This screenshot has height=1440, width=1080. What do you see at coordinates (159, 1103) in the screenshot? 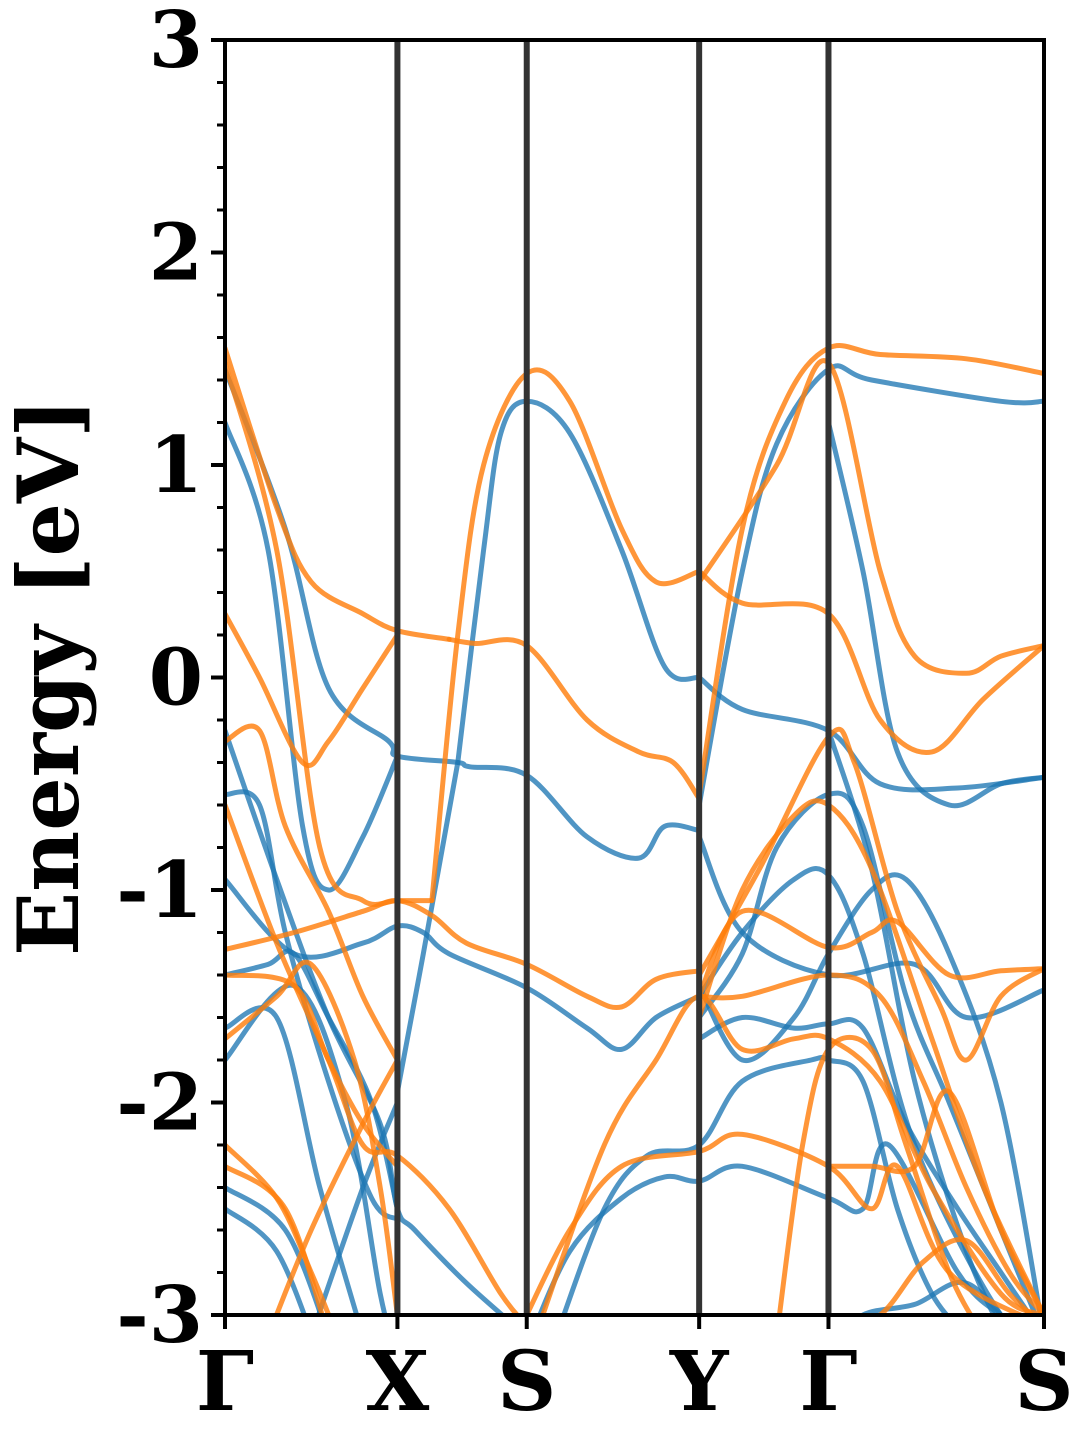
I see `y-tick-label: -2` at bounding box center [159, 1103].